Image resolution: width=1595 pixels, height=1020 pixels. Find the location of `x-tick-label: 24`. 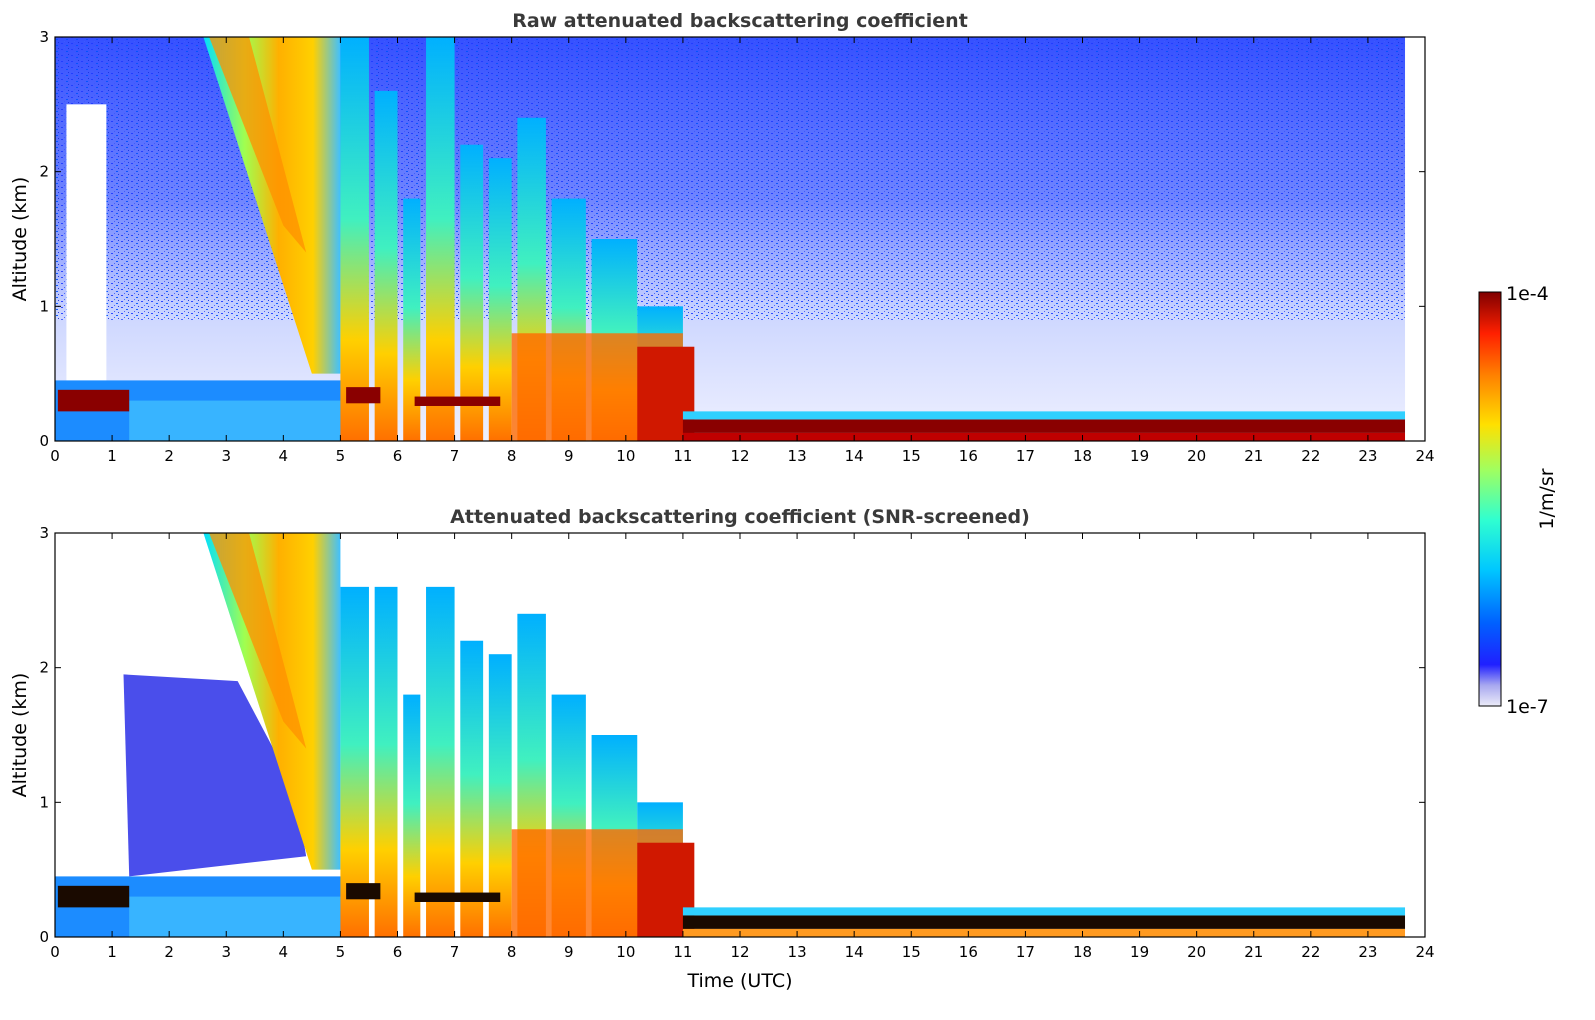

x-tick-label: 24 is located at coordinates (1424, 456).